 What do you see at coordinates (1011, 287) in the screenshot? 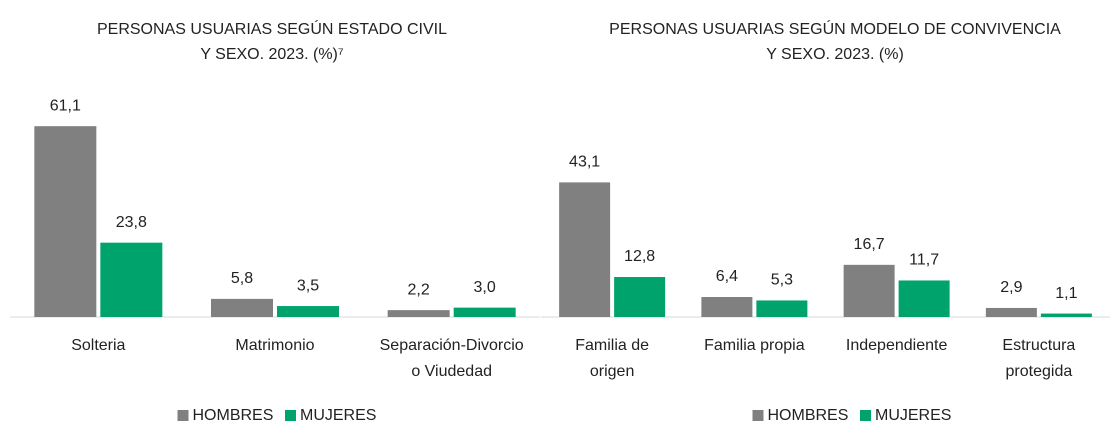
I see `data-label: 2,9` at bounding box center [1011, 287].